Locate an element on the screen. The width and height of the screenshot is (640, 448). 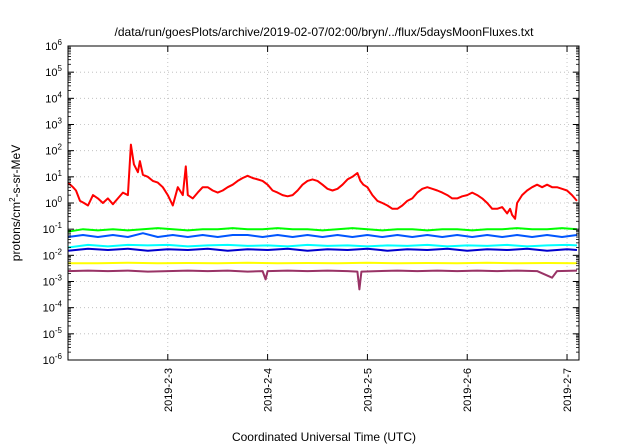
y-tick-exponent: 0 is located at coordinates (60, 199).